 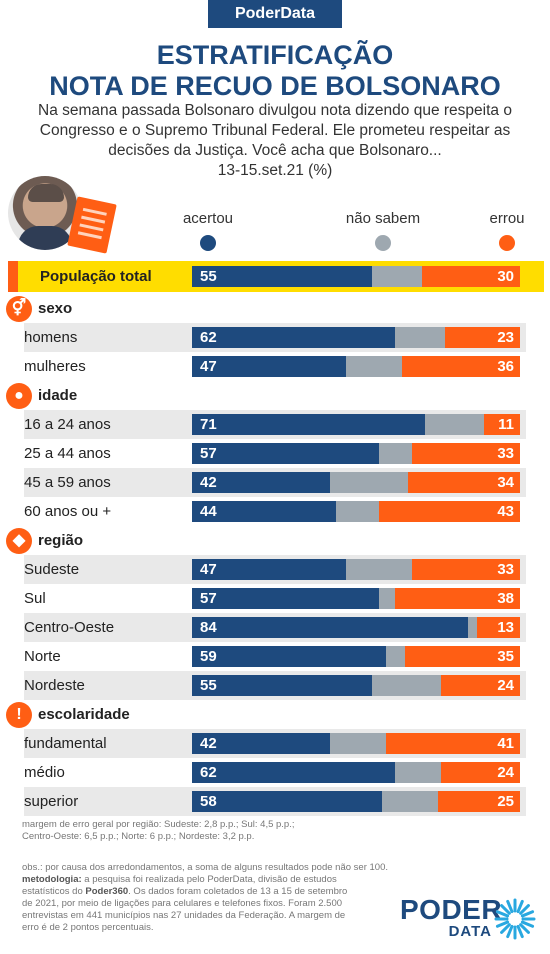 What do you see at coordinates (208, 685) in the screenshot?
I see `row-acertou-value: 55` at bounding box center [208, 685].